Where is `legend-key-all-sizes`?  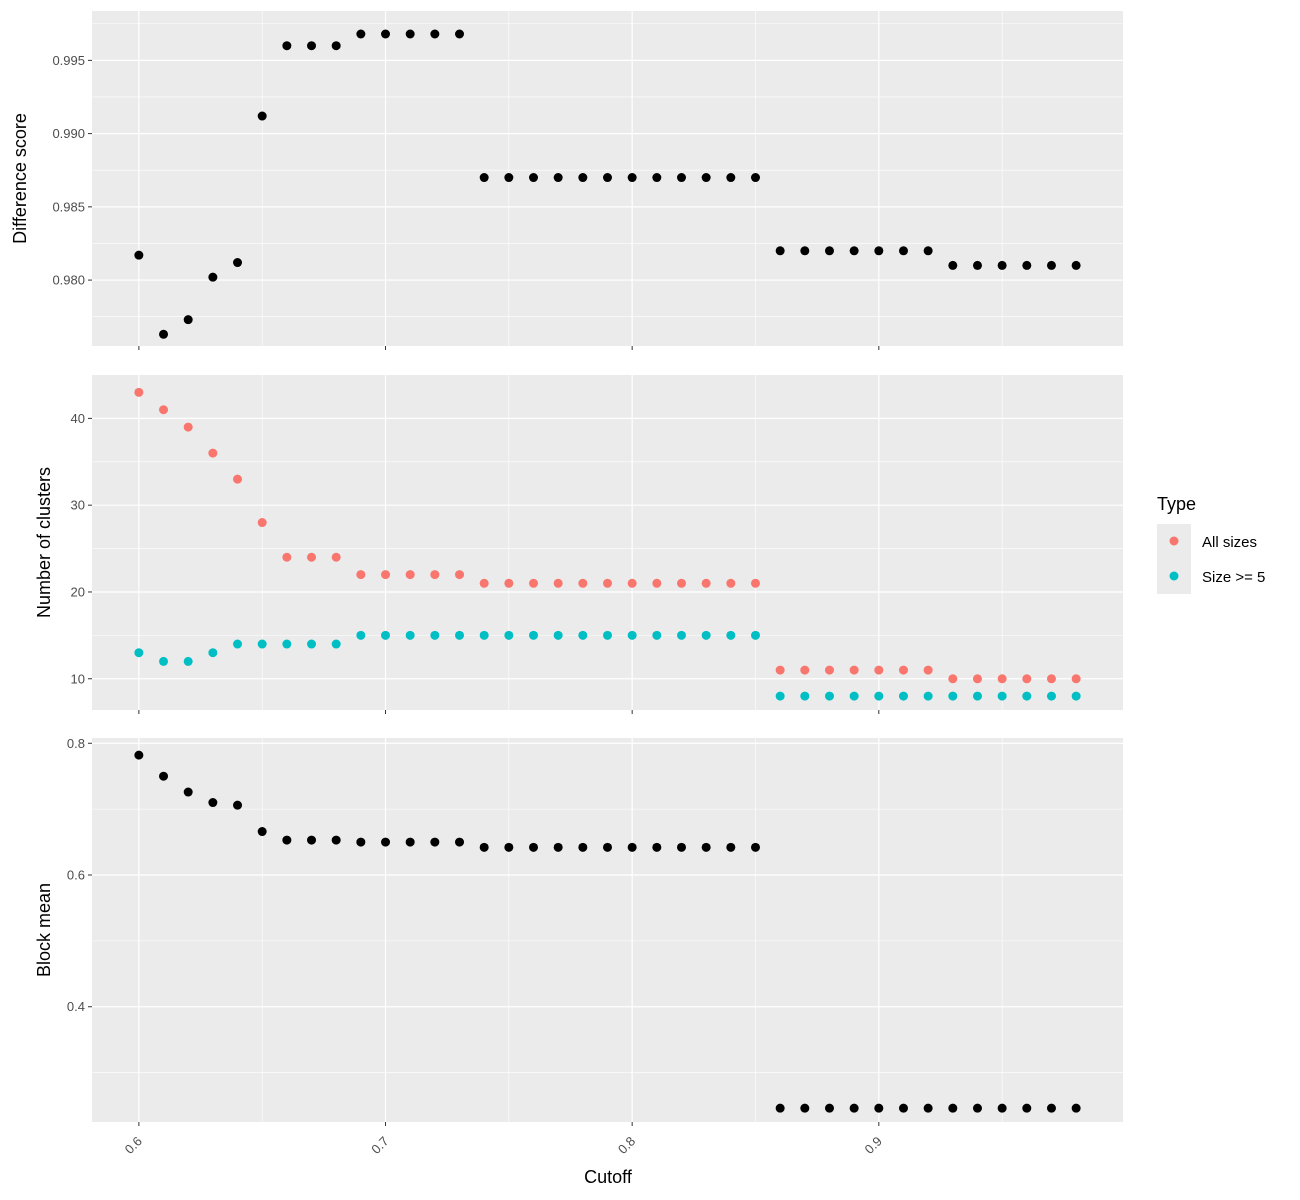
legend-key-all-sizes is located at coordinates (1174, 541).